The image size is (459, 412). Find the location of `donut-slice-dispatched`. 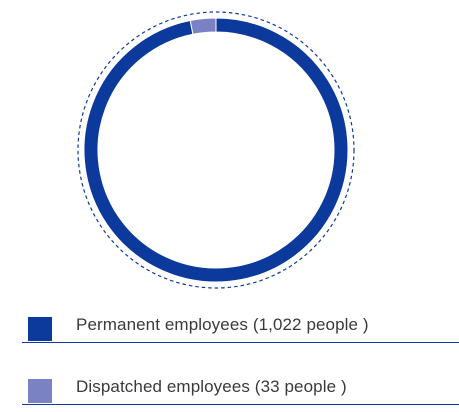

donut-slice-dispatched is located at coordinates (203, 26).